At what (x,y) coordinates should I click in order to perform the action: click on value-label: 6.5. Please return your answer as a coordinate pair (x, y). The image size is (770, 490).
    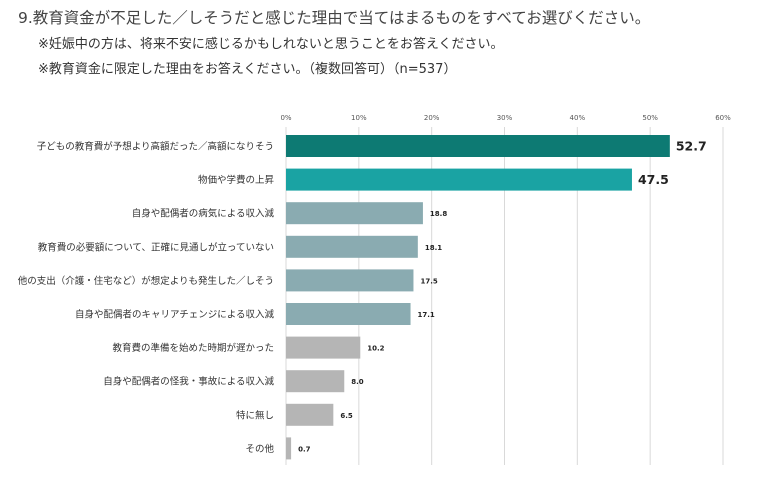
    Looking at the image, I should click on (346, 416).